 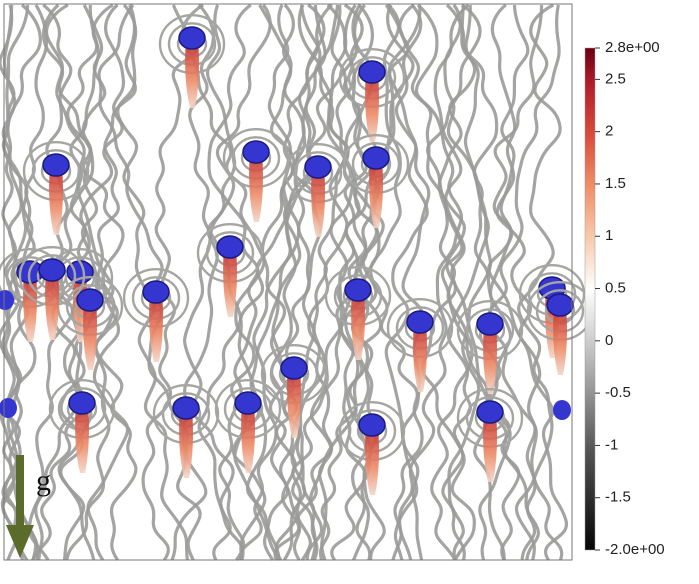 I want to click on colorbar-tick-label: 1, so click(x=609, y=235).